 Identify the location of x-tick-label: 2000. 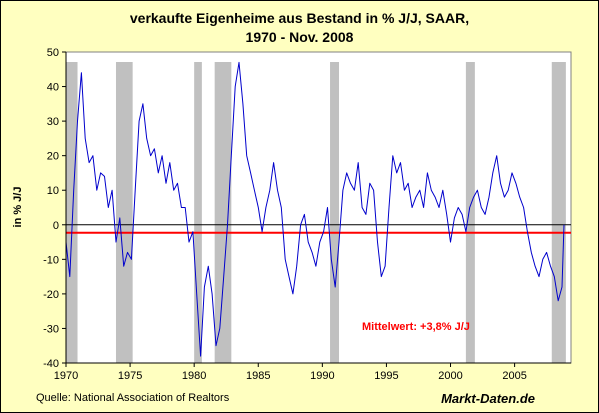
(450, 376).